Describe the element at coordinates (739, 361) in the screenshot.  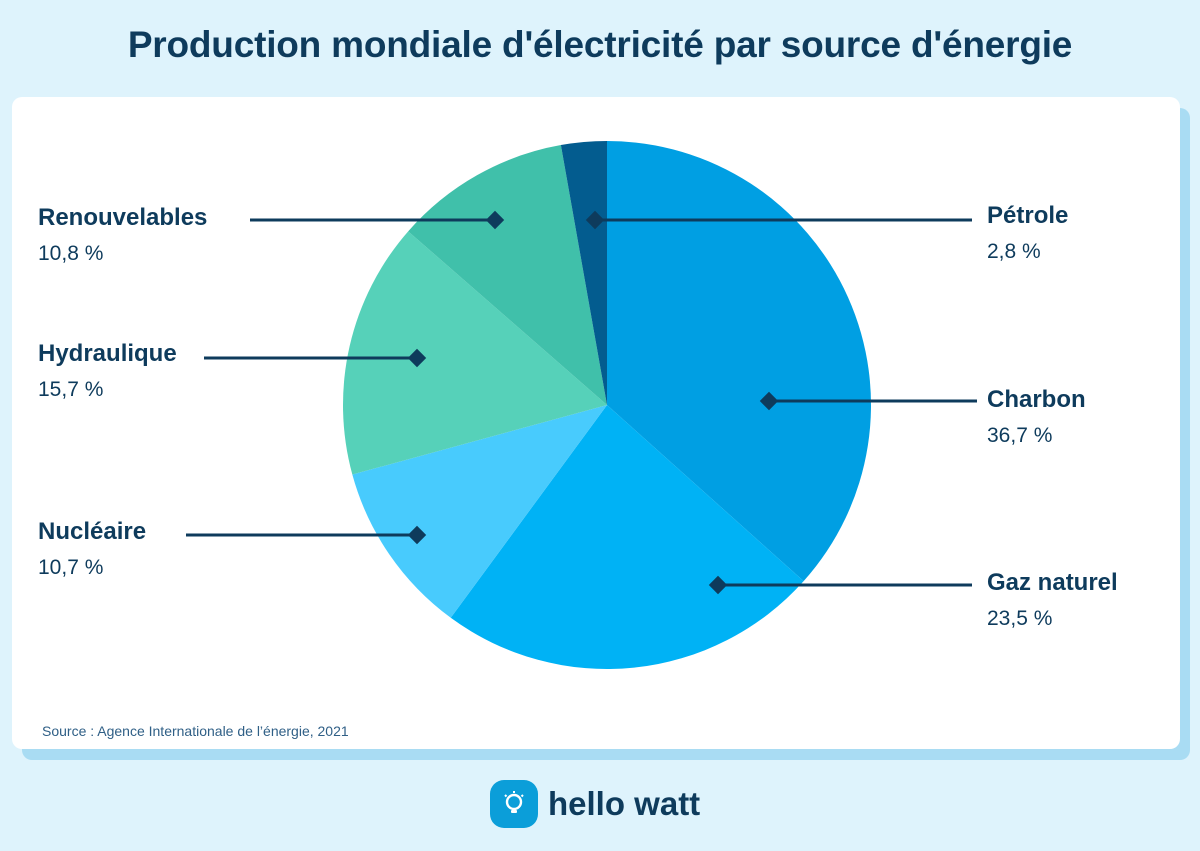
I see `slice-charbon` at that location.